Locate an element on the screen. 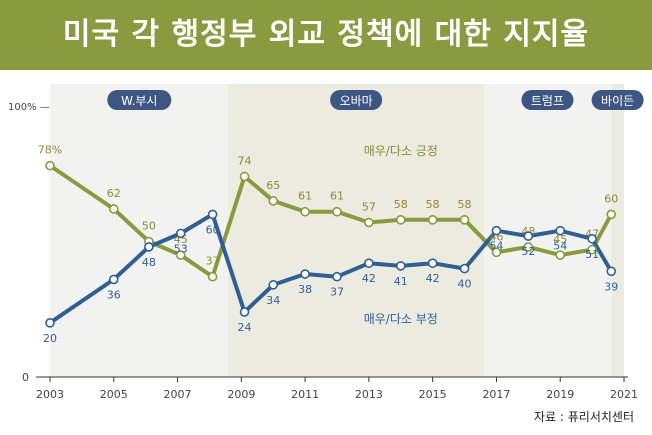  data-label-disapprove: 20 is located at coordinates (50, 338).